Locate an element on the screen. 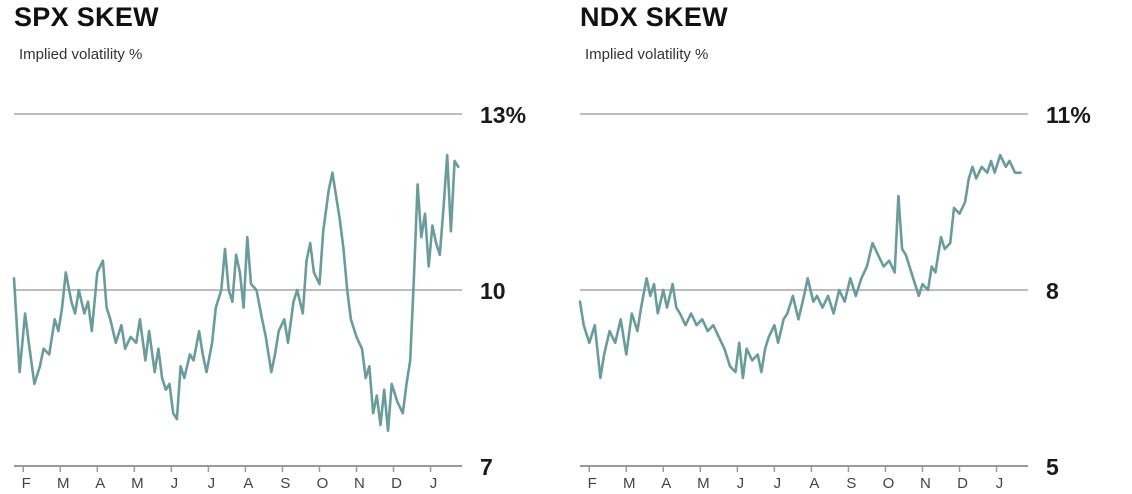  y-tick-label: 10 is located at coordinates (493, 291).